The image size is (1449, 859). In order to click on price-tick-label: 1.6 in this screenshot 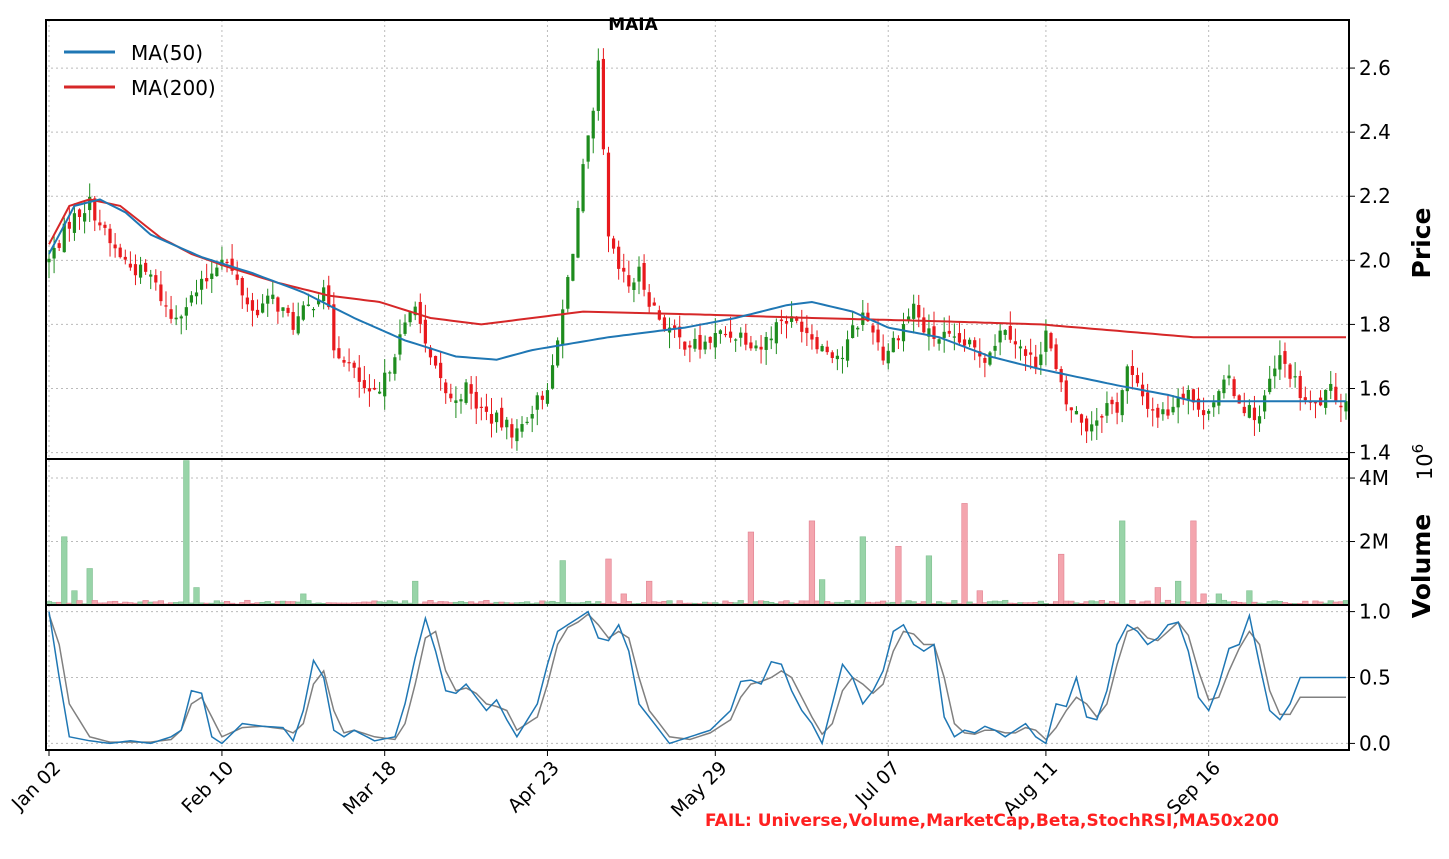, I will do `click(1375, 389)`.